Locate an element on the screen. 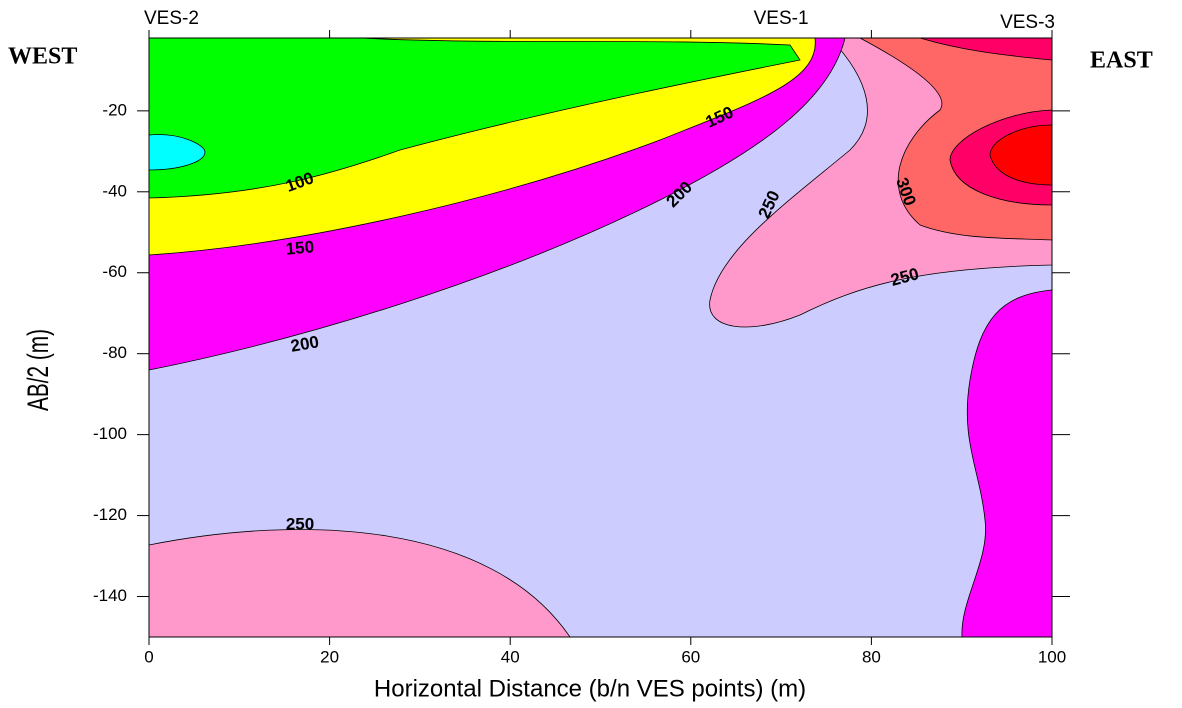 The image size is (1182, 708). y-tick-label: -20 is located at coordinates (114, 109).